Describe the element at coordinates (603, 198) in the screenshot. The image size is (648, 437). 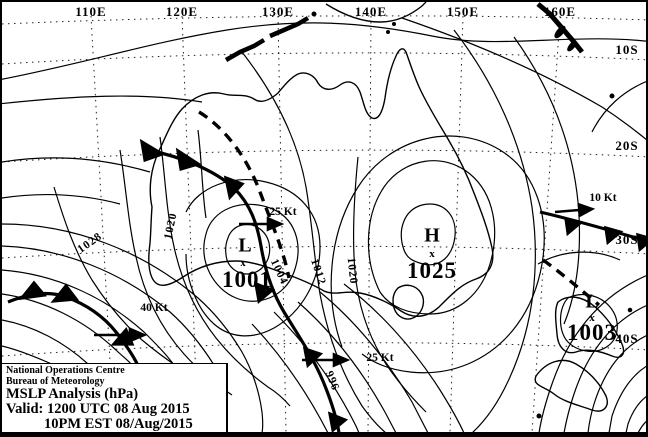
I see `wind-speed-label: 10 Kt` at that location.